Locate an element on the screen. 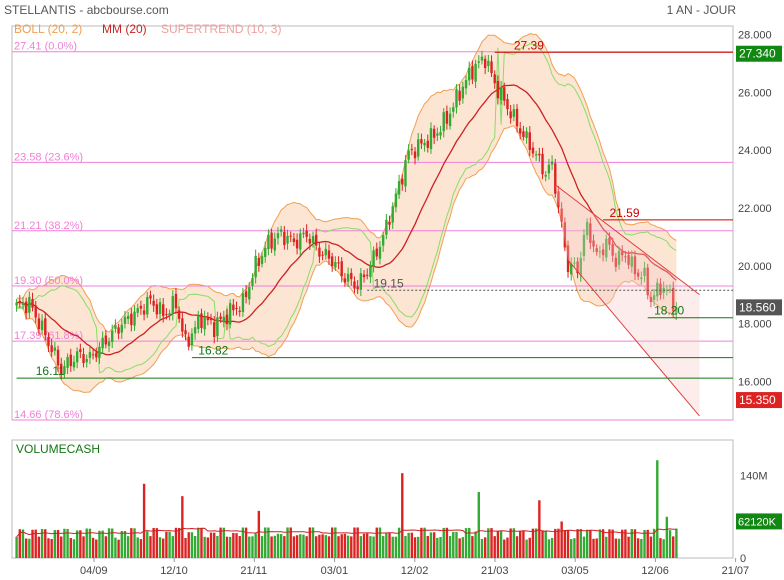 This screenshot has height=580, width=784. period-label: 1 AN - JOUR is located at coordinates (701, 10).